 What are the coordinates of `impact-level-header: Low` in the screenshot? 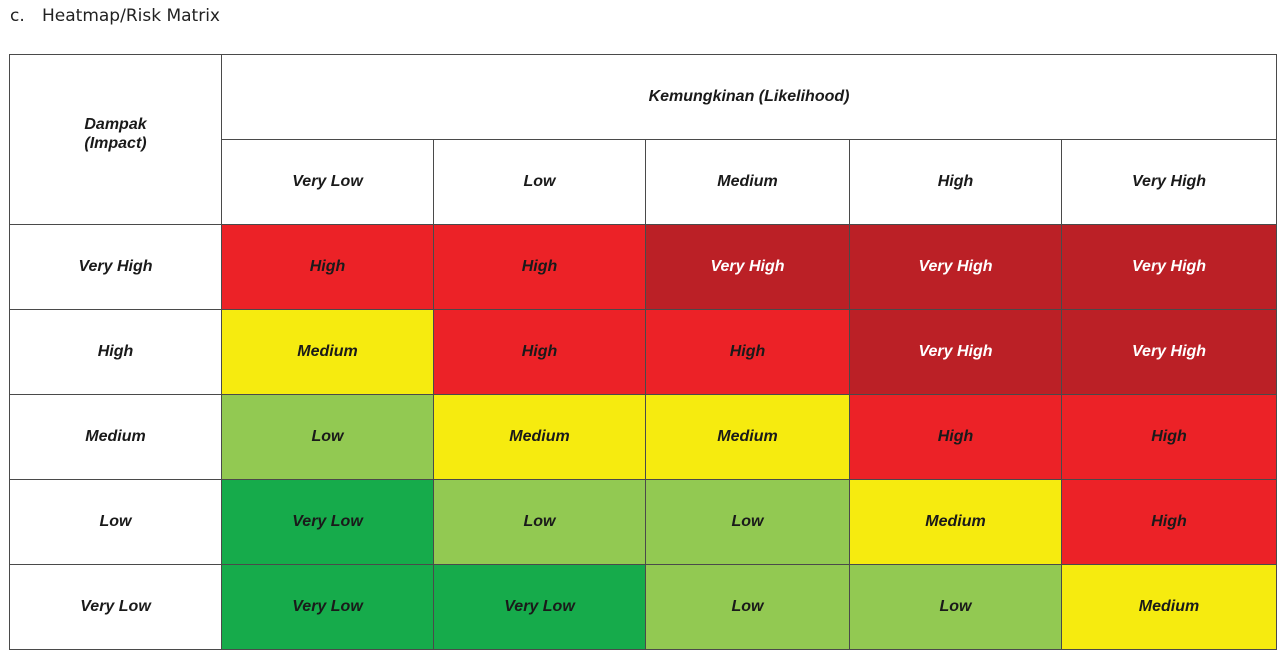 It's located at (115, 522).